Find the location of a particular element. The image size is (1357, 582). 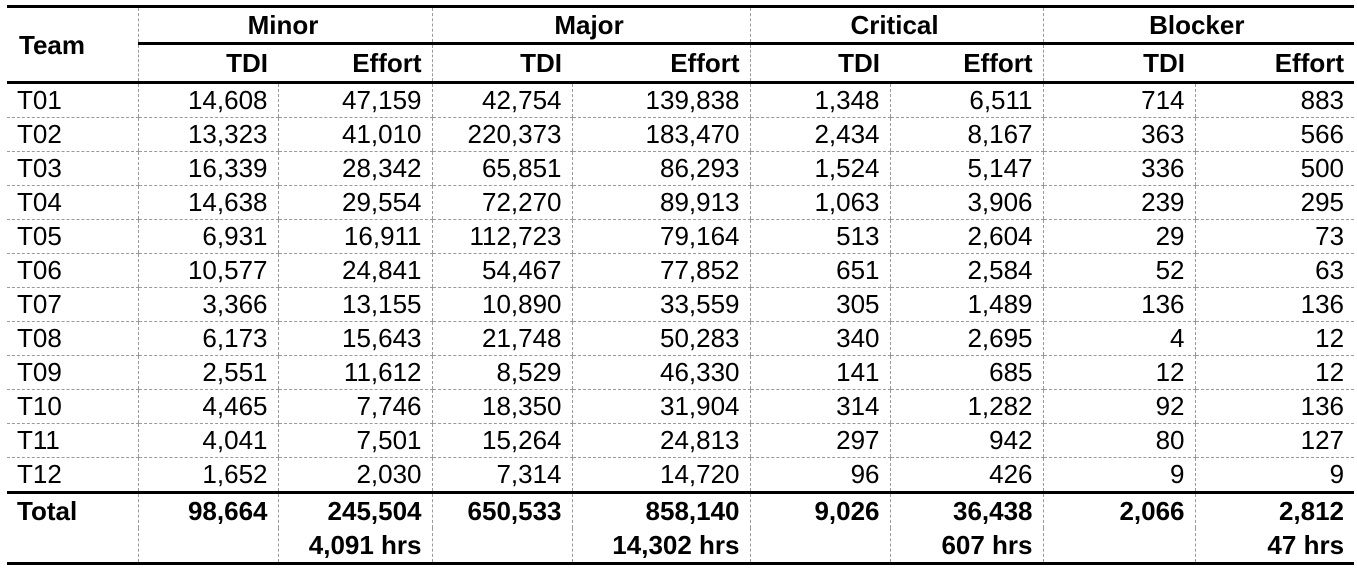

value-cell: 6,931 is located at coordinates (207, 236).